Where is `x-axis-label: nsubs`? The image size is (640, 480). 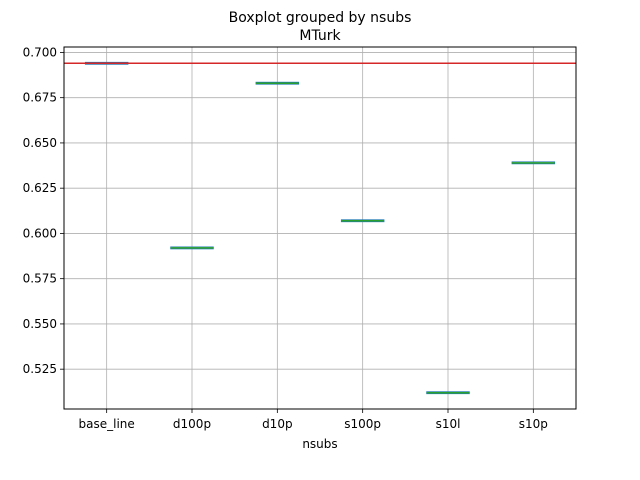
x-axis-label: nsubs is located at coordinates (319, 444).